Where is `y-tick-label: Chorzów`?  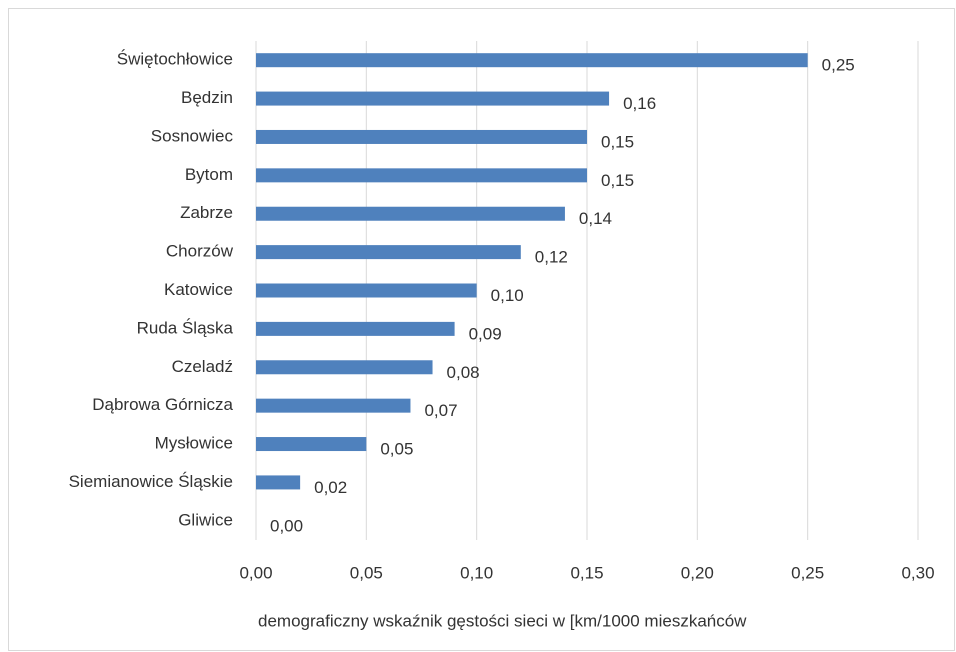
y-tick-label: Chorzów is located at coordinates (200, 251).